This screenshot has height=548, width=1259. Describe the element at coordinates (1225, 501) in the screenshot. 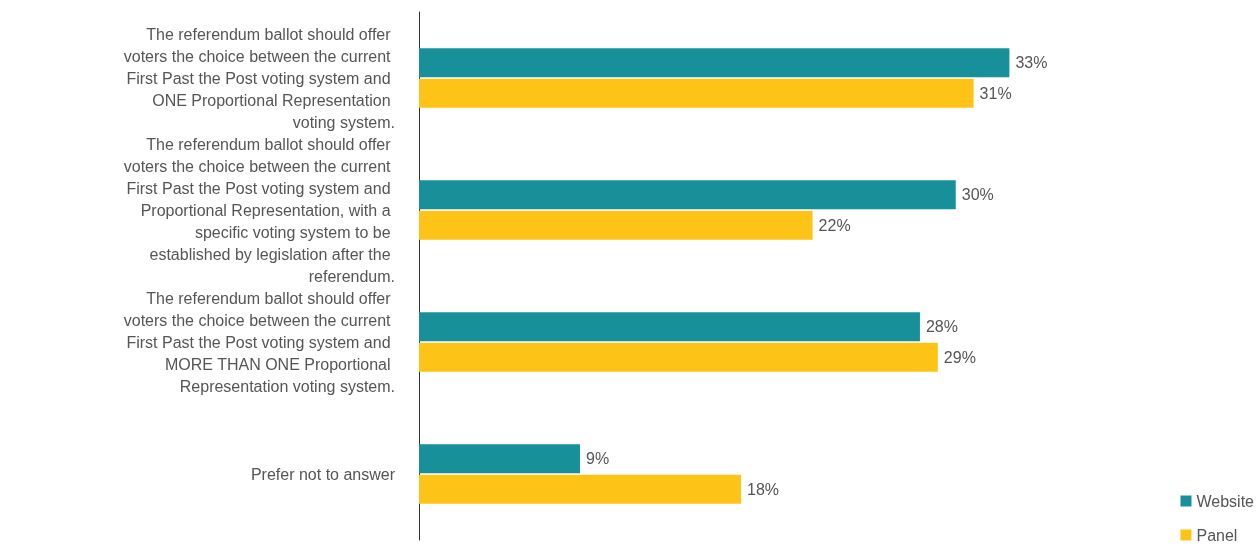

I see `legend-label: Website` at that location.